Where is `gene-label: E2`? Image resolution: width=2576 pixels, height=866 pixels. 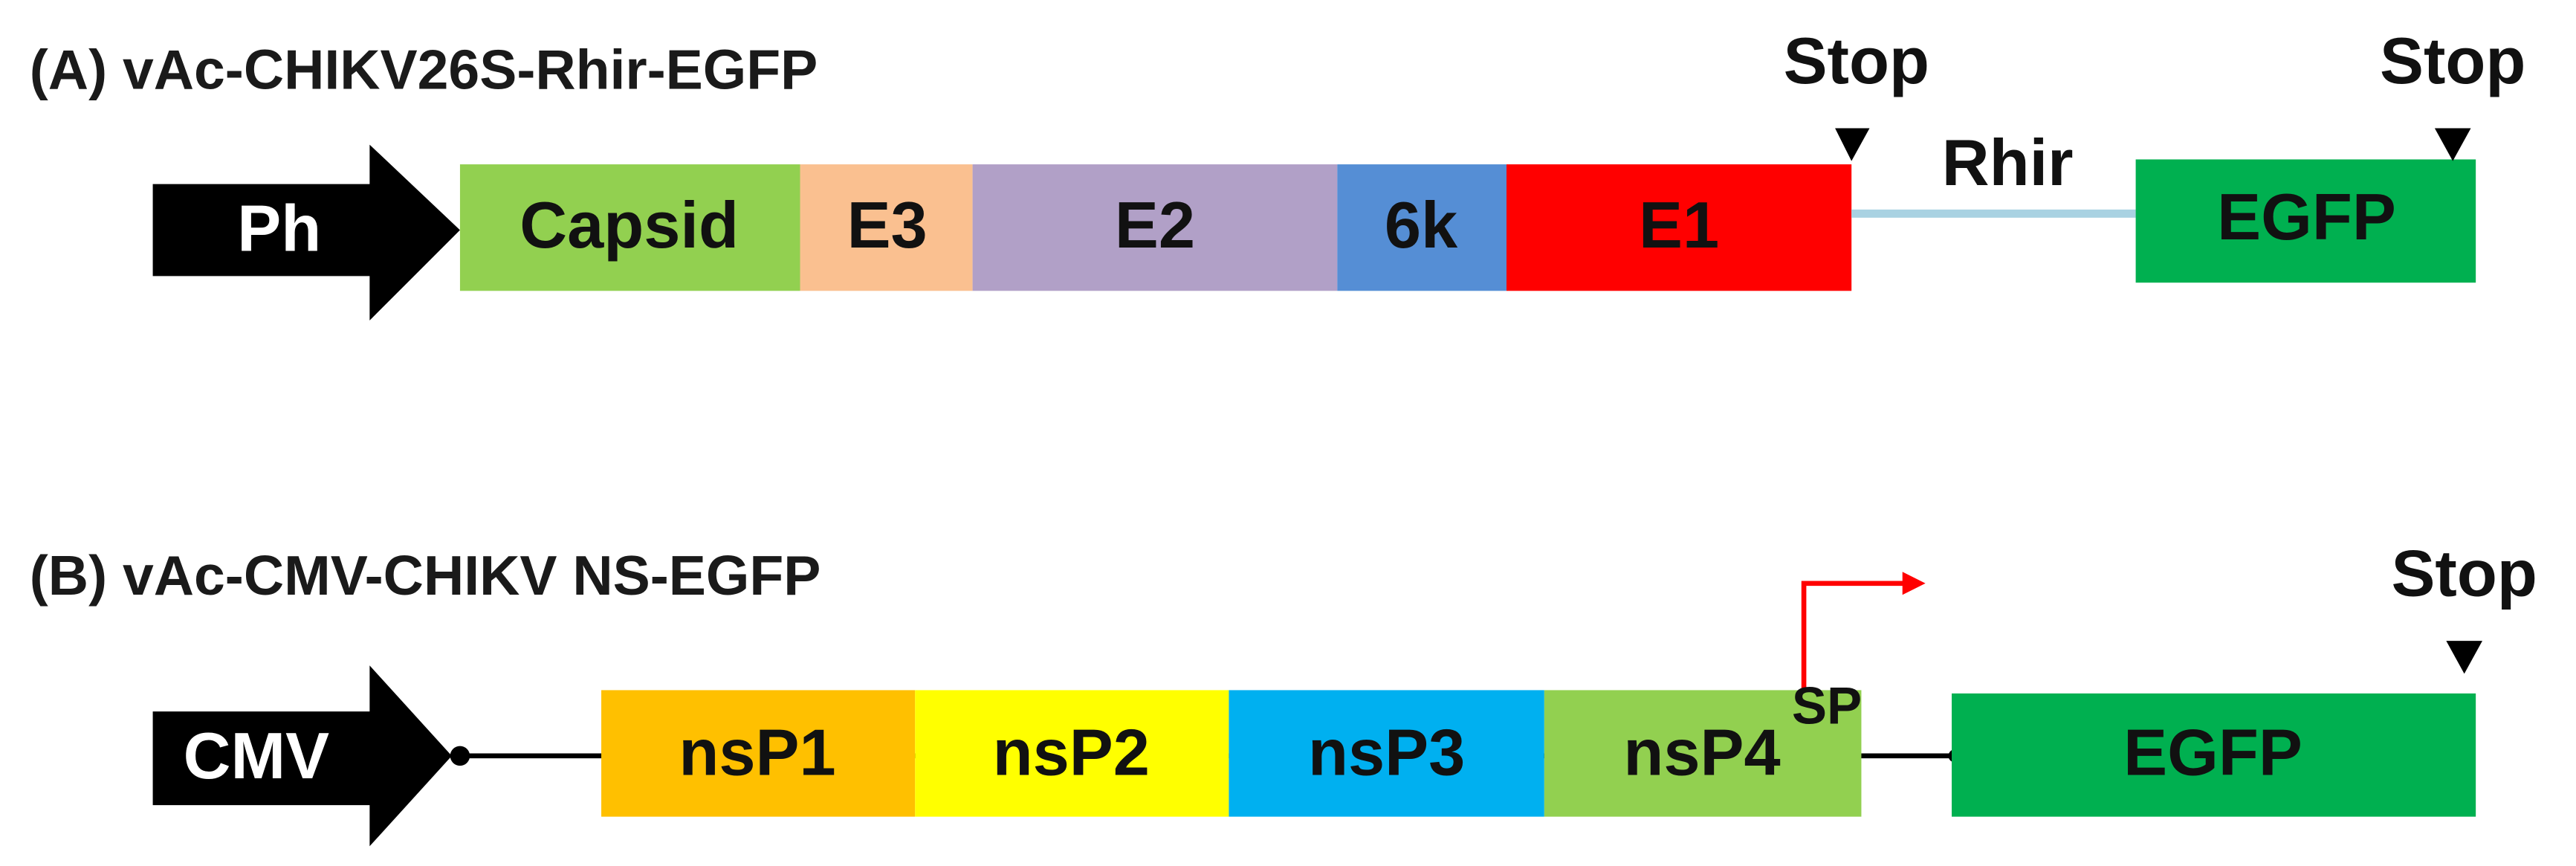
gene-label: E2 is located at coordinates (1155, 225).